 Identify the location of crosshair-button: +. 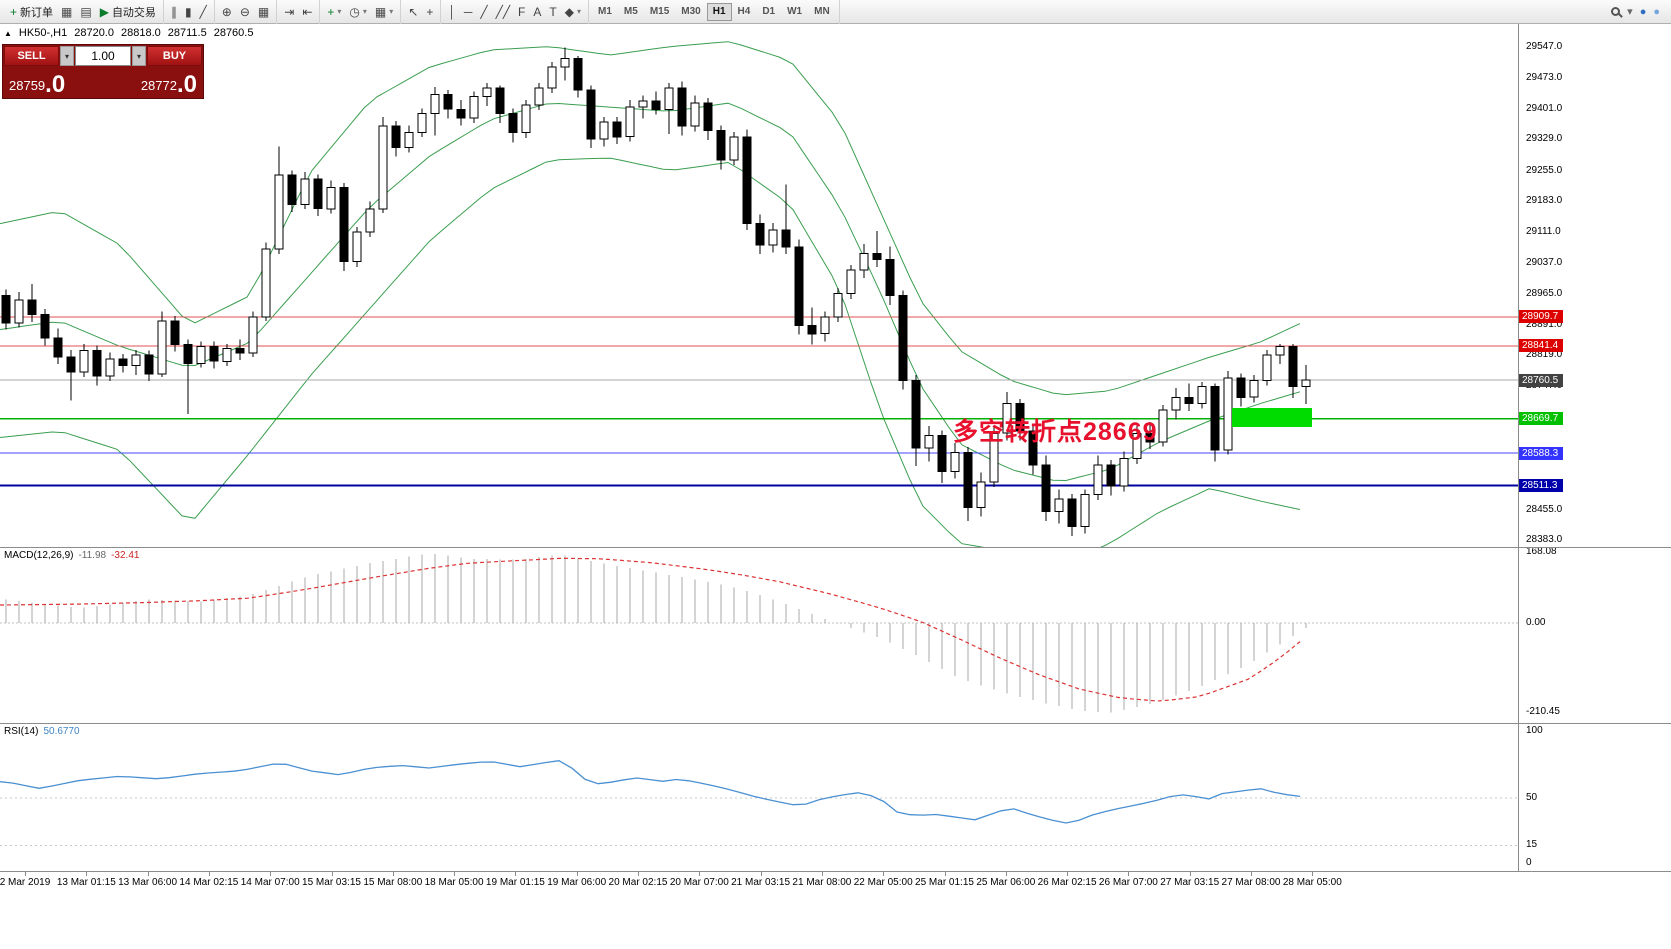
(429, 12).